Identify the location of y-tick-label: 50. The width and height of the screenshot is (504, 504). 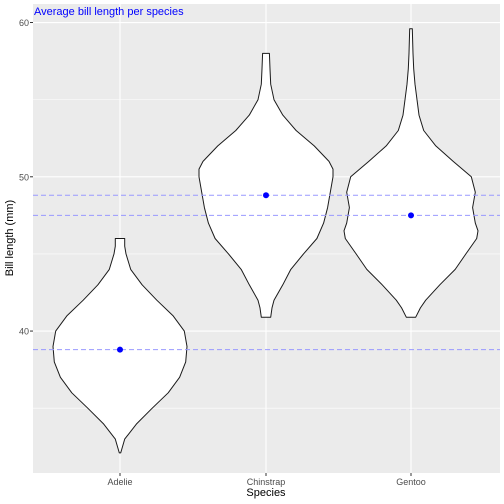
(24, 177).